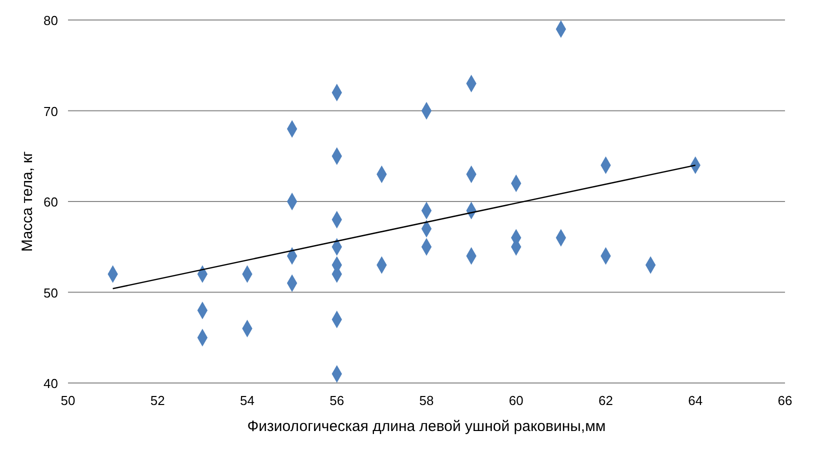 This screenshot has height=463, width=813. What do you see at coordinates (51, 292) in the screenshot?
I see `y-tick-label: 50` at bounding box center [51, 292].